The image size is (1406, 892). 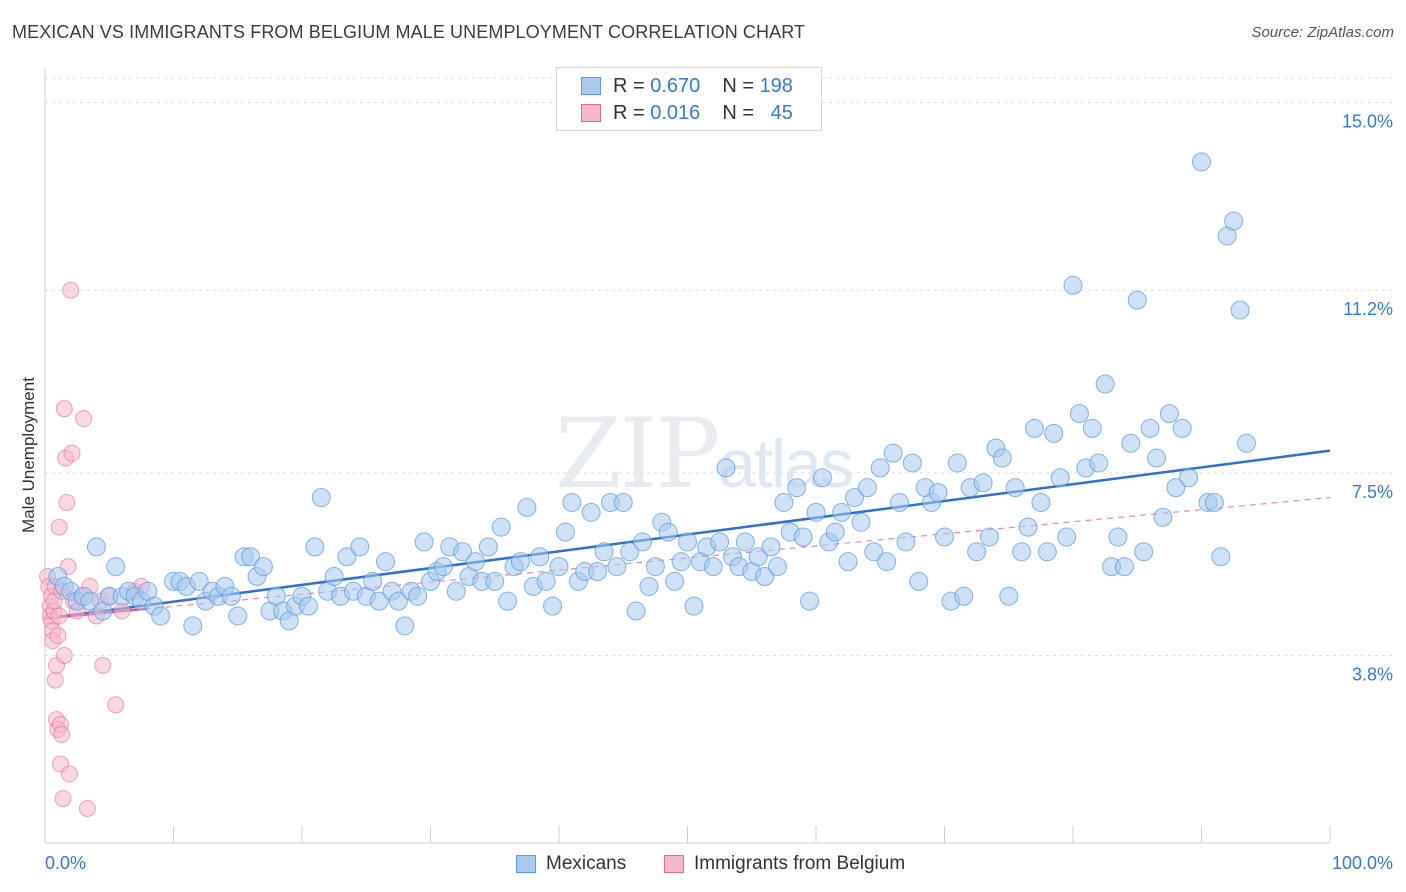 I want to click on legend-r-label: R =, so click(x=629, y=112).